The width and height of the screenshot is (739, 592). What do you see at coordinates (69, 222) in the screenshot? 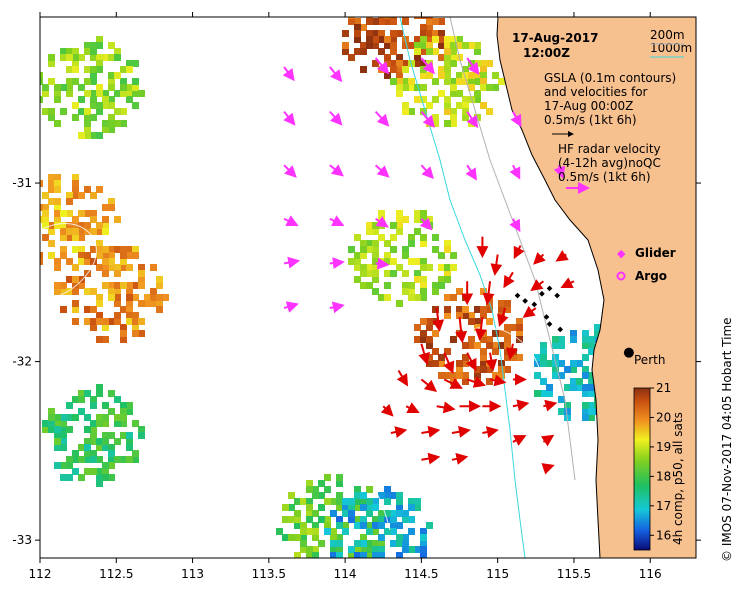
I see `sst-patch-warm-yellow-west` at bounding box center [69, 222].